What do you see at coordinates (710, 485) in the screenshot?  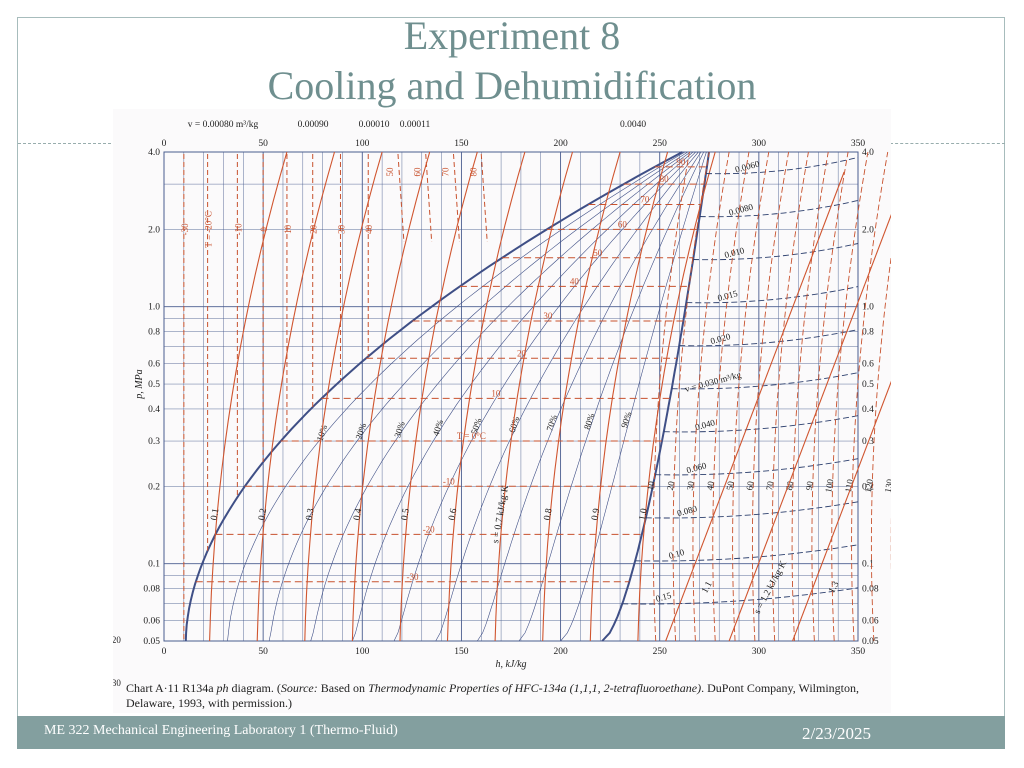 I see `vapor-isotherm-label: 40` at bounding box center [710, 485].